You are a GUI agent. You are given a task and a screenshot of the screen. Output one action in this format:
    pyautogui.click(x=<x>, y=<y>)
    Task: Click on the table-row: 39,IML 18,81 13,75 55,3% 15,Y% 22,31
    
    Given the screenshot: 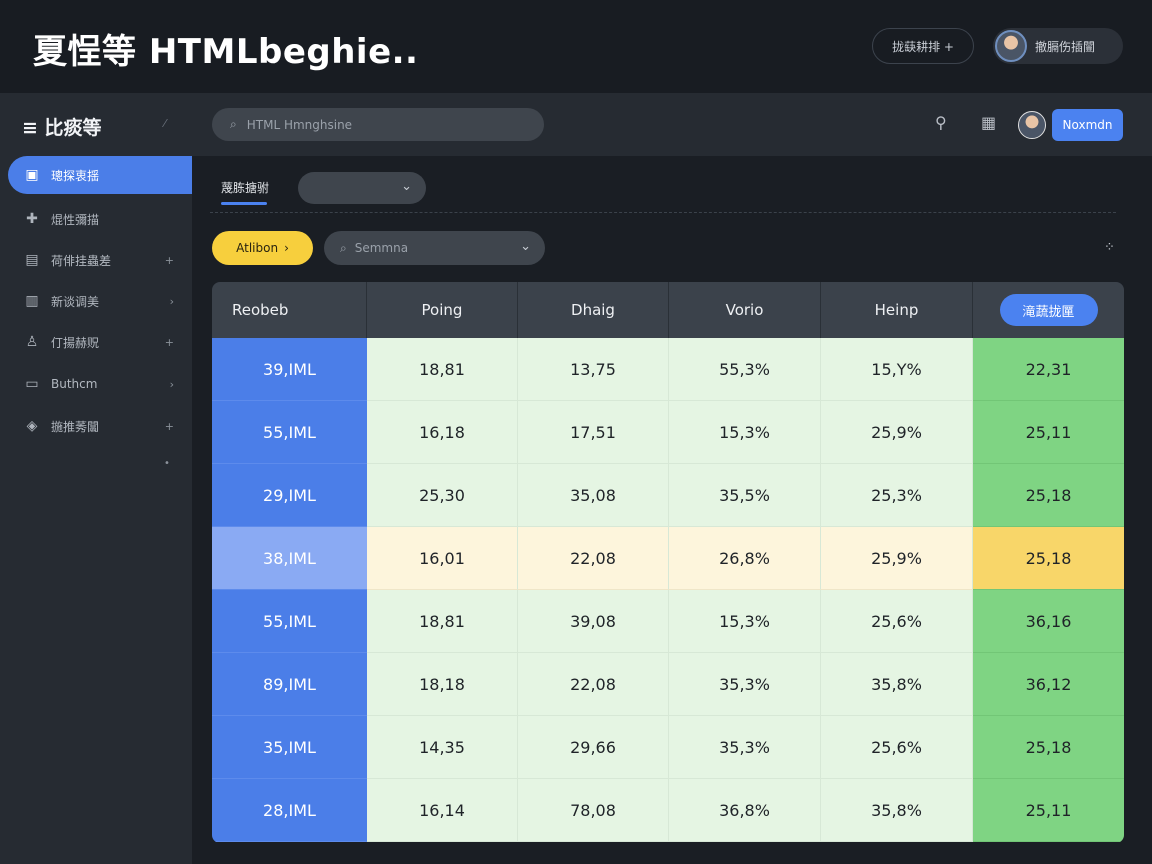 What is the action you would take?
    pyautogui.click(x=668, y=369)
    